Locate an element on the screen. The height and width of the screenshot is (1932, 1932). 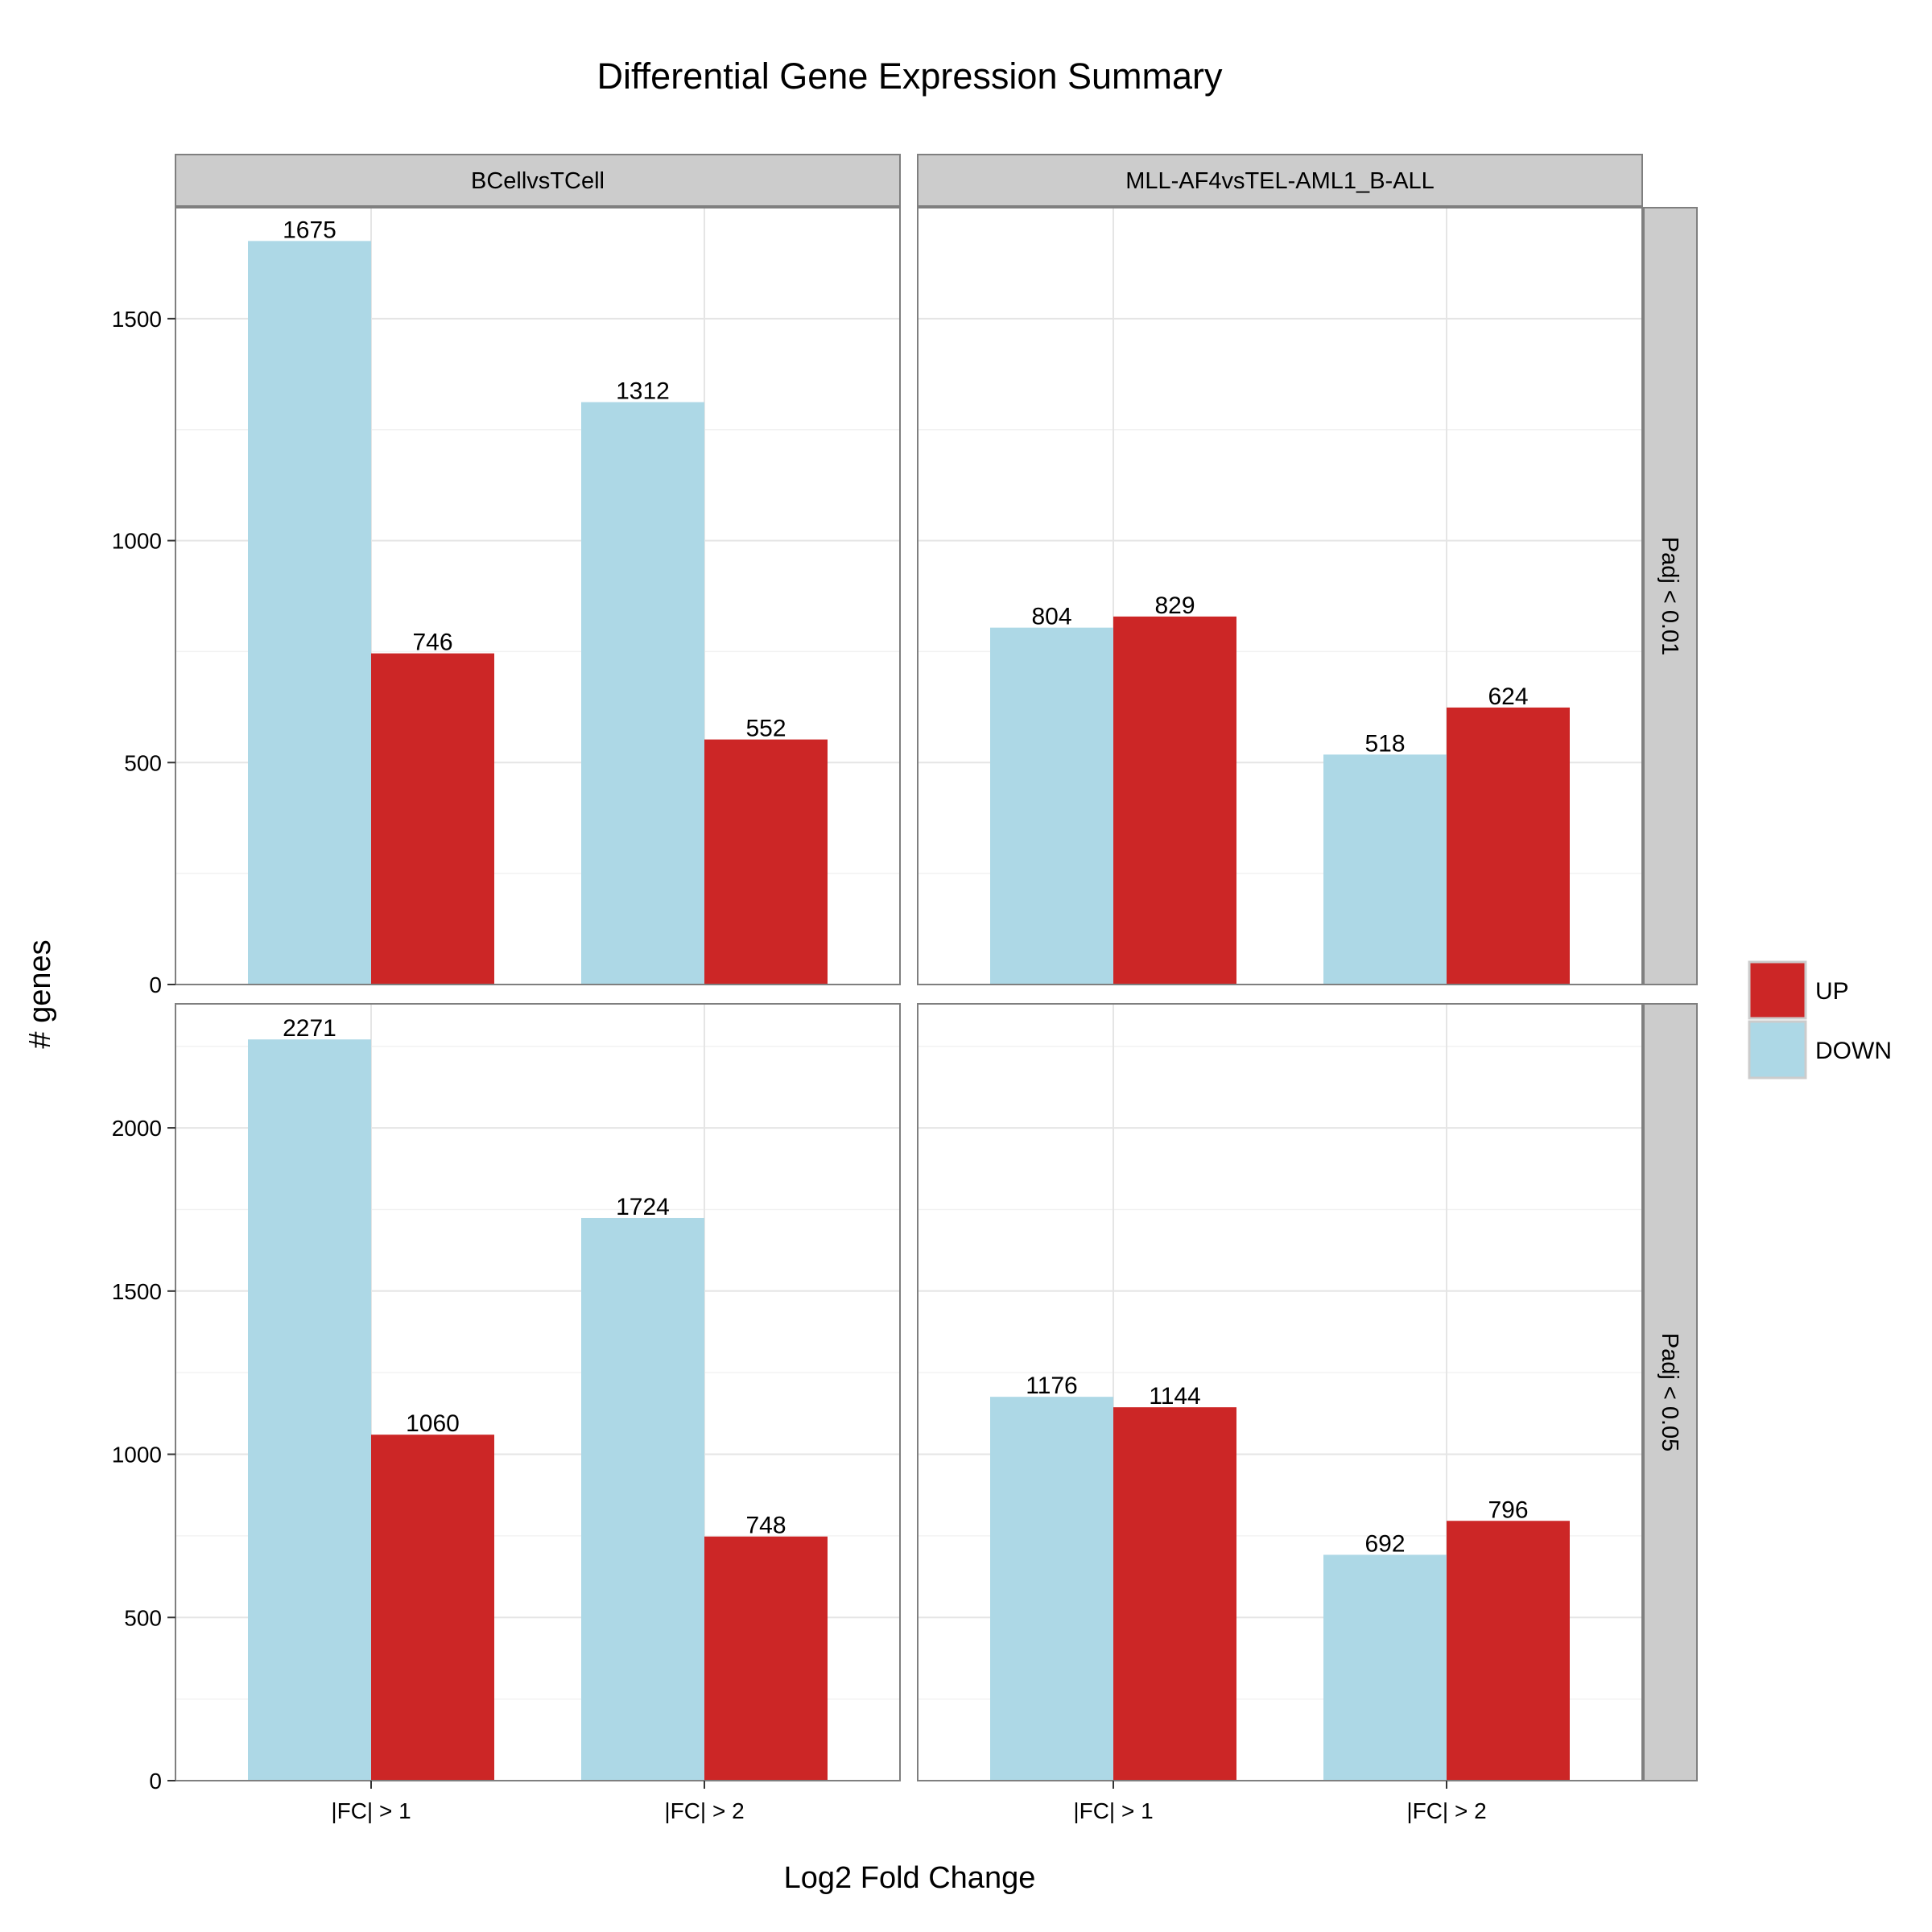
row-strip-label: Padj < 0.05 is located at coordinates (1669, 1392).